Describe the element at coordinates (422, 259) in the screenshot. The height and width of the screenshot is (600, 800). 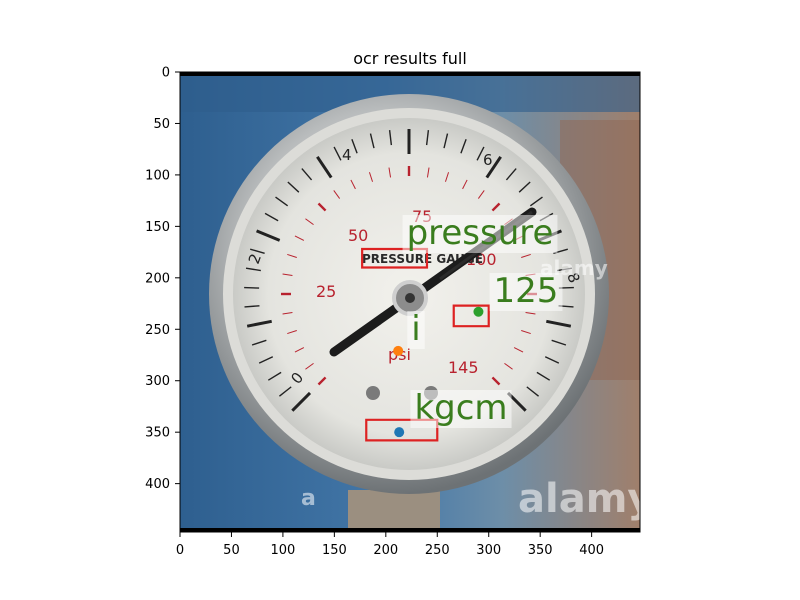
I see `gauge-printed-name: PRESSURE GAUGE` at that location.